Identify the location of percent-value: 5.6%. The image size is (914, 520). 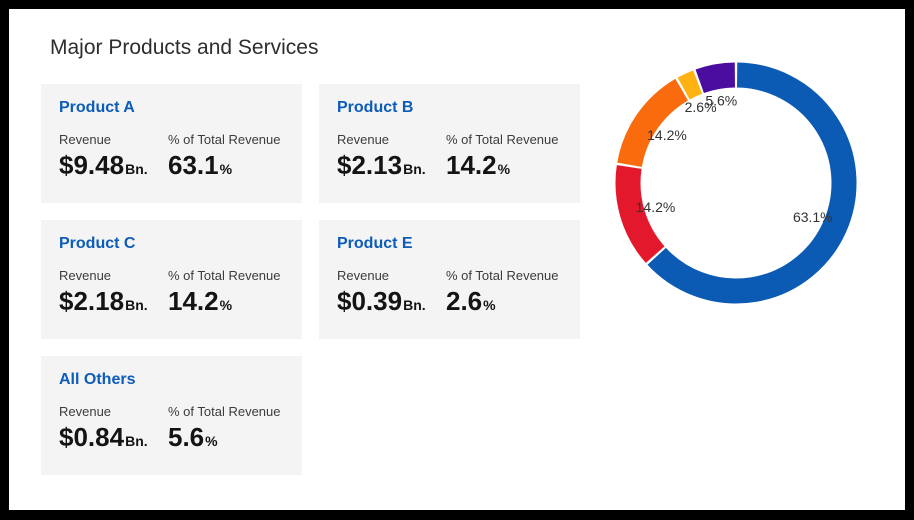
(193, 437).